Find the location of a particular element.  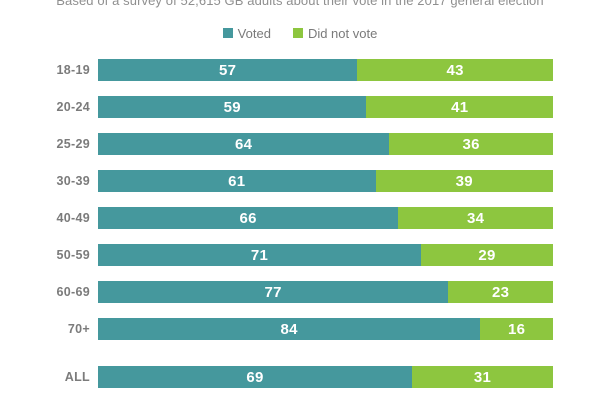

did-not-vote-value: 39 is located at coordinates (464, 181).